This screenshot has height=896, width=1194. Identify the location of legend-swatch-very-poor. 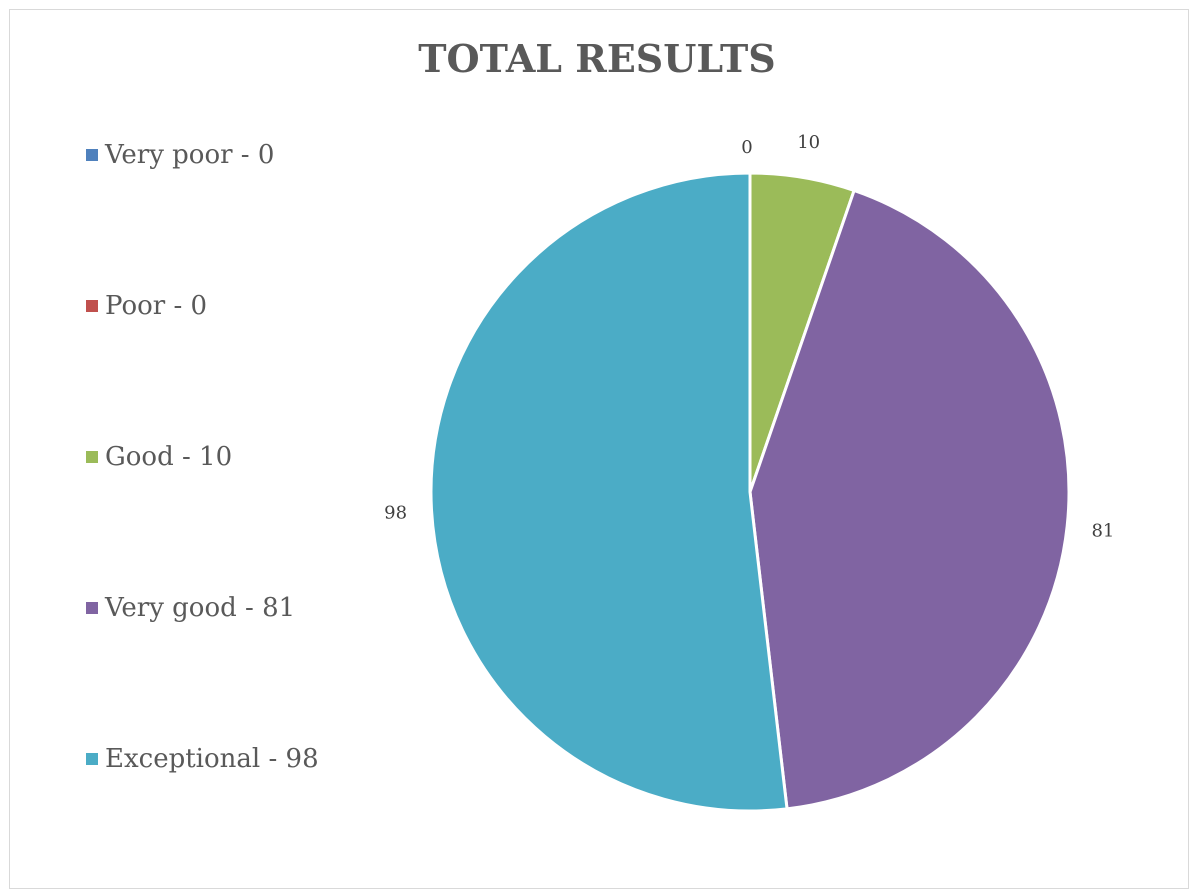
(92, 155).